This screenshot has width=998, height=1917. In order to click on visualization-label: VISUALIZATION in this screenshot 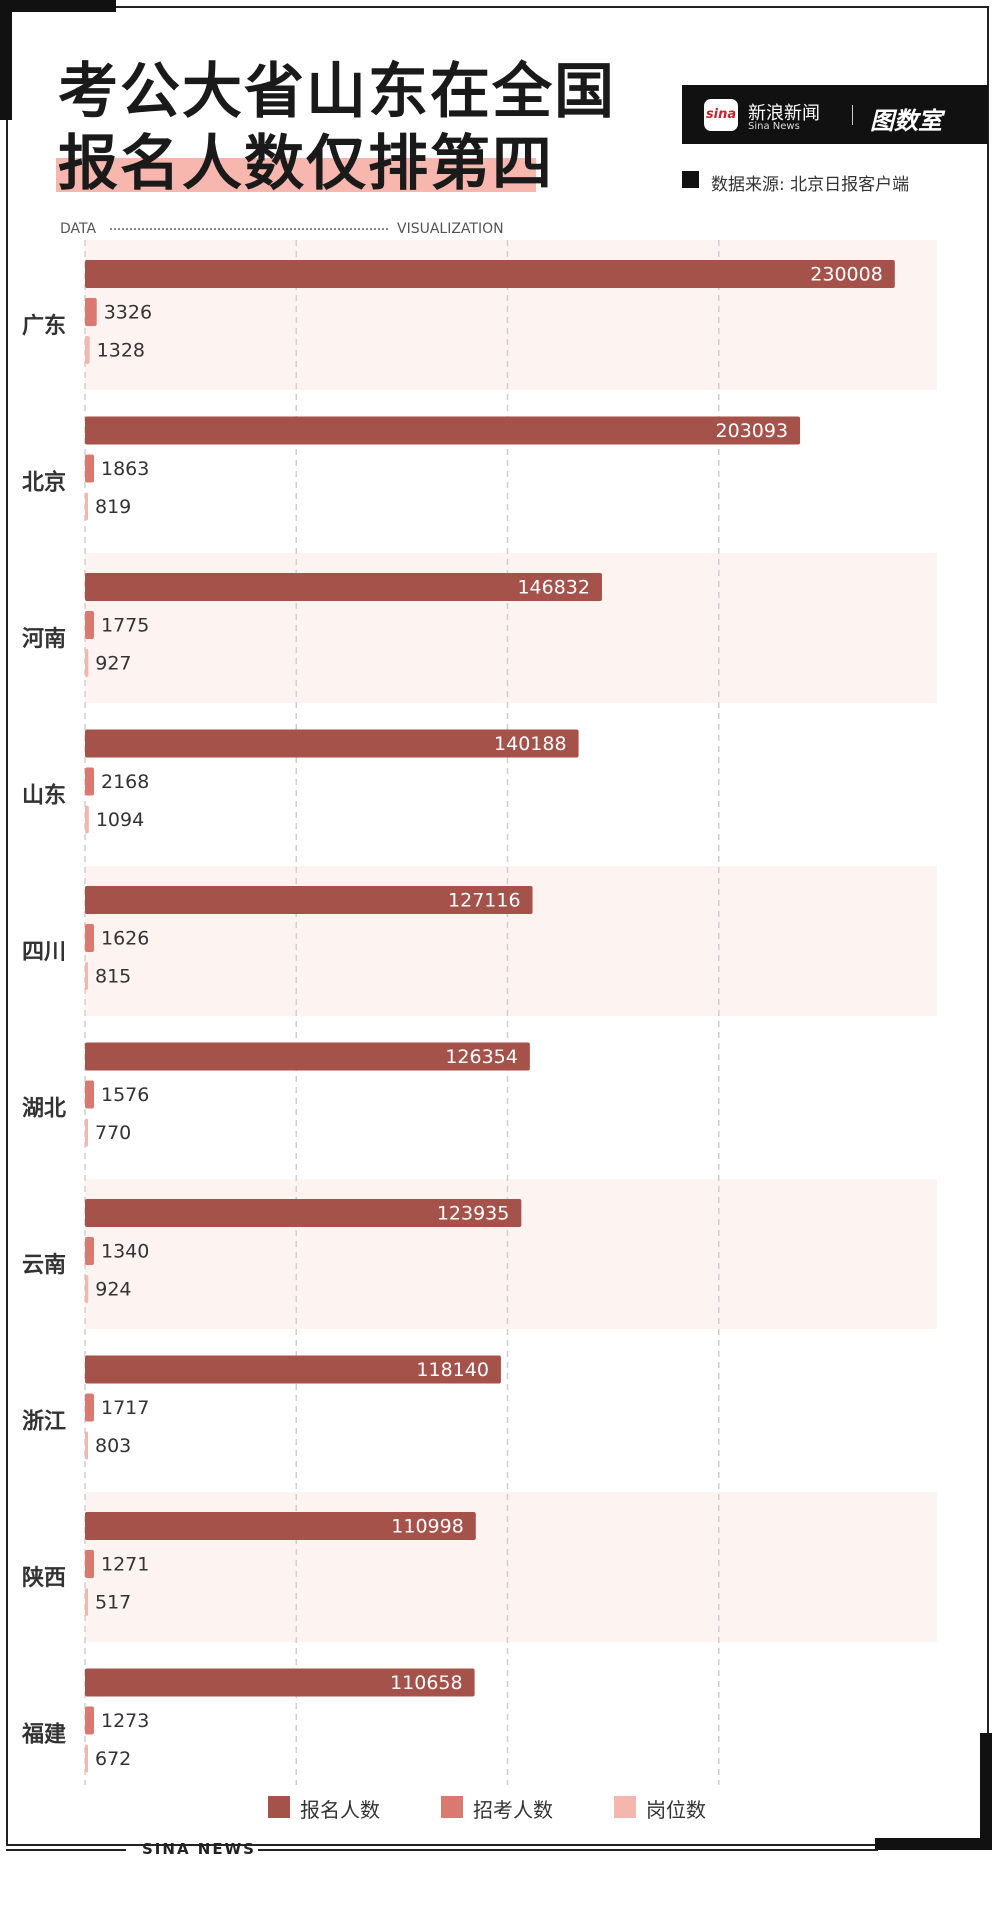, I will do `click(450, 229)`.